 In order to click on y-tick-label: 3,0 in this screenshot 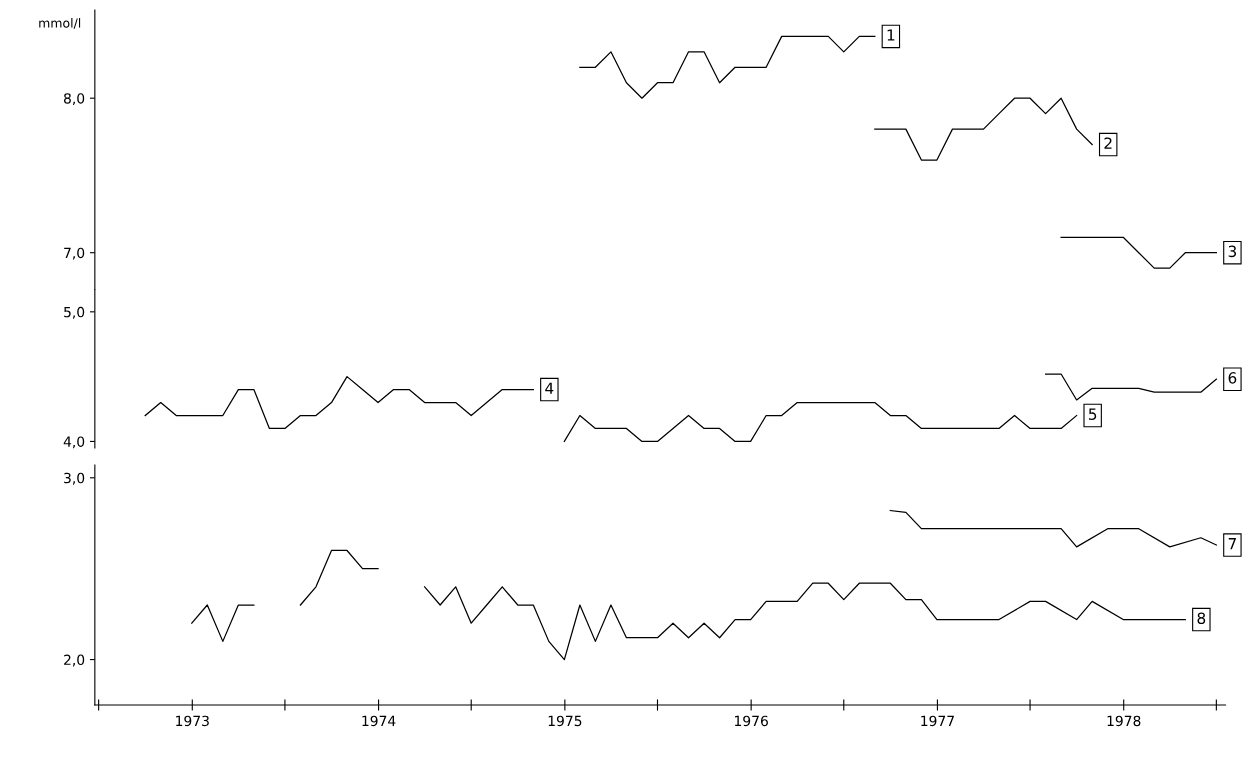, I will do `click(74, 478)`.